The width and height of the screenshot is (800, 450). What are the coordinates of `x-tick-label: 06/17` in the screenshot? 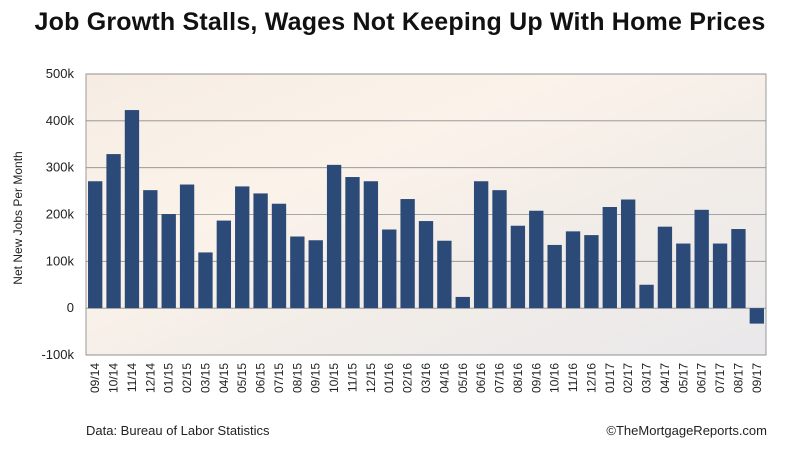 It's located at (702, 378).